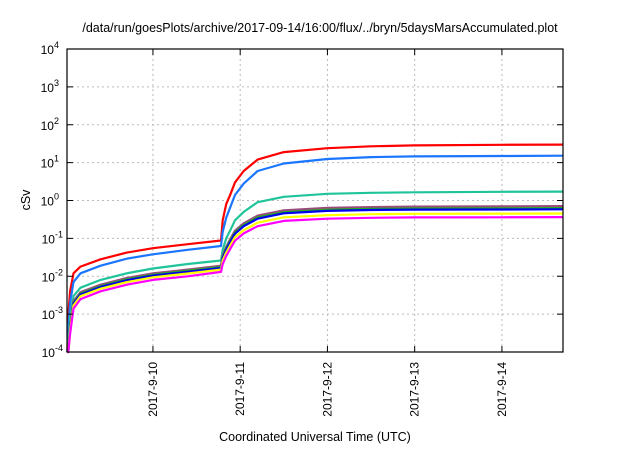 This screenshot has height=453, width=640. Describe the element at coordinates (50, 162) in the screenshot. I see `y-tick-label: 10¹` at that location.